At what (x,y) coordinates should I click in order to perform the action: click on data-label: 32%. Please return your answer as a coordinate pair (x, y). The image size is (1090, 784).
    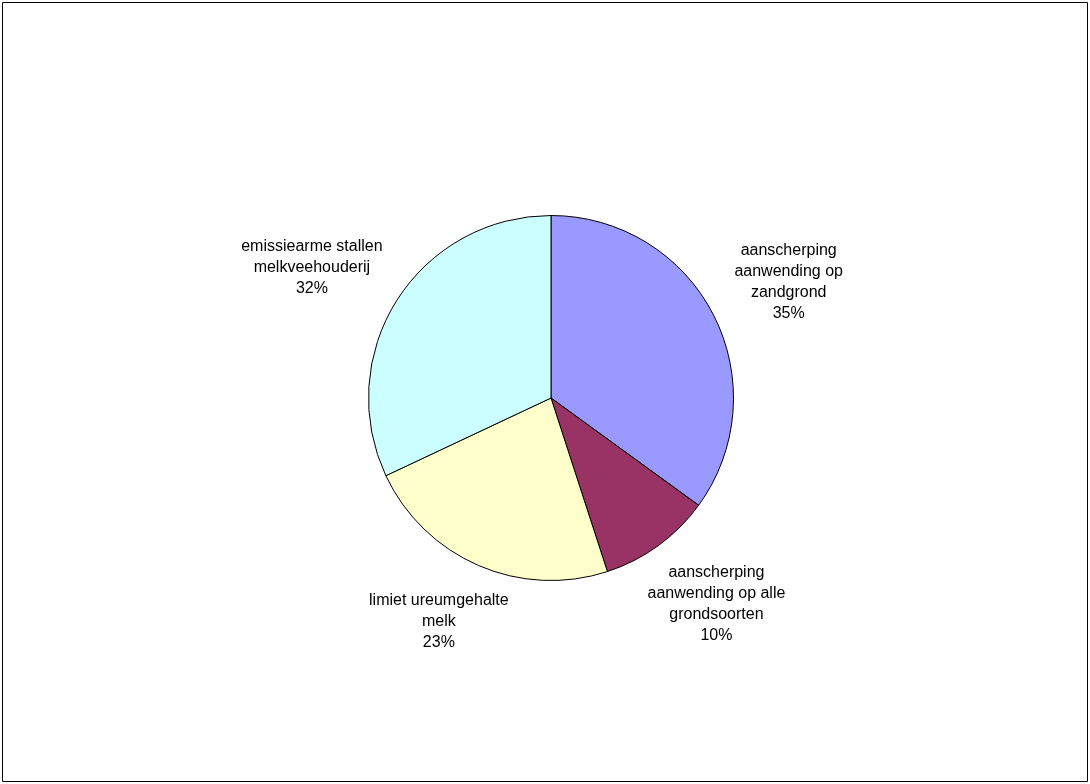
    Looking at the image, I should click on (311, 287).